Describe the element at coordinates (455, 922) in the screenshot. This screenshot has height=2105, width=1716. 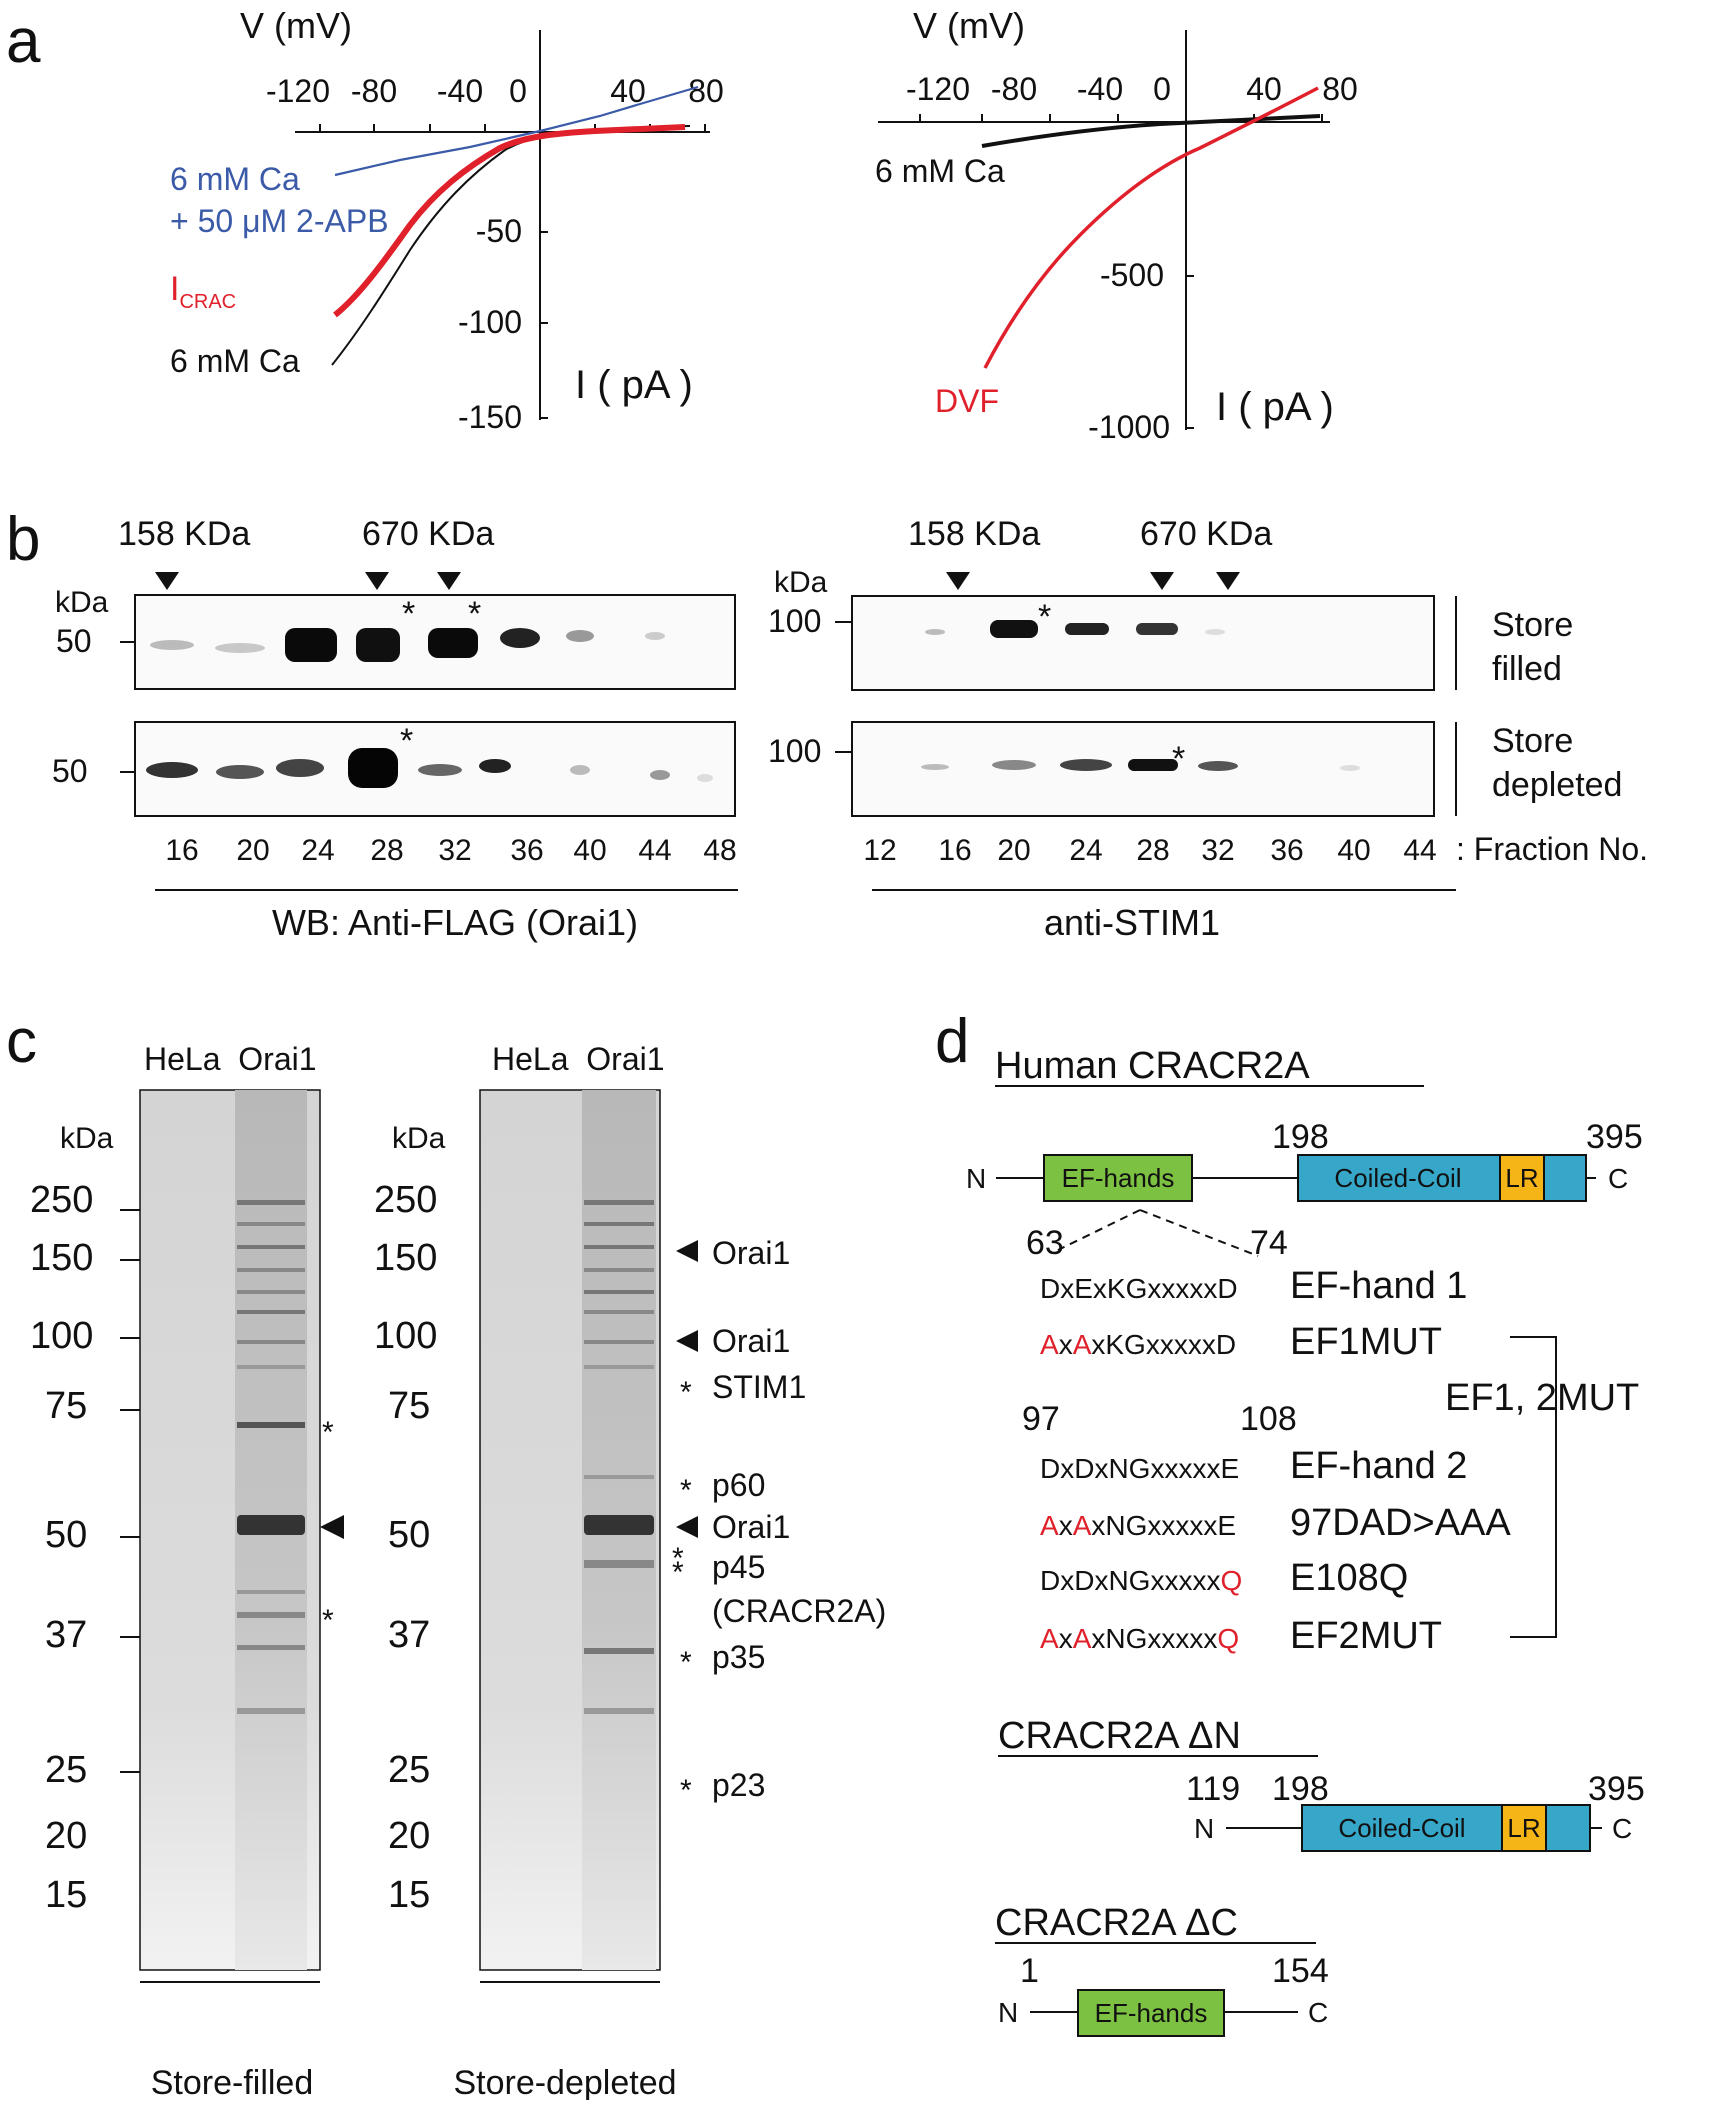
I see `blot-caption: WB: Anti-FLAG (Orai1)` at that location.